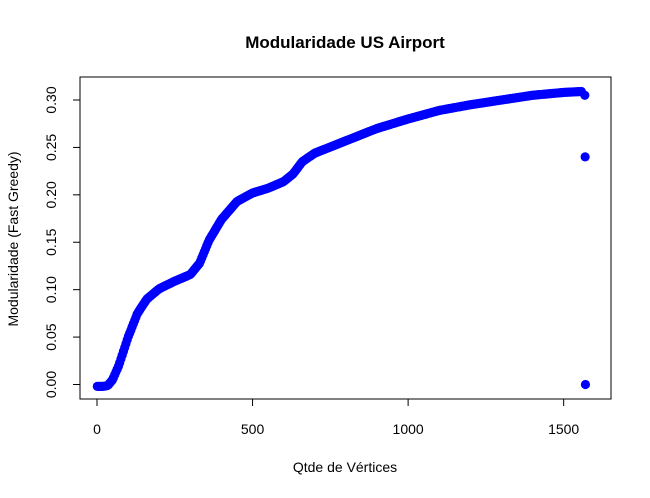 The width and height of the screenshot is (650, 498). I want to click on x-axis-label: Qtde de Vértices, so click(345, 467).